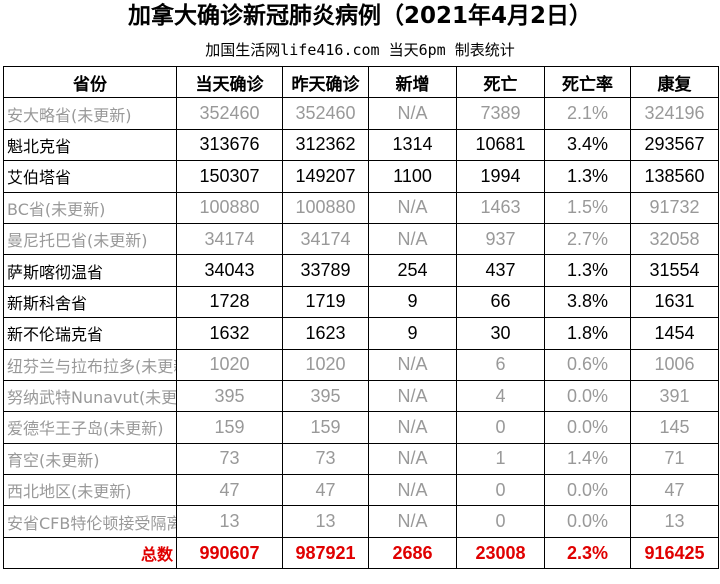  What do you see at coordinates (90, 427) in the screenshot?
I see `cell: 爱德华王子岛(未更新)` at bounding box center [90, 427].